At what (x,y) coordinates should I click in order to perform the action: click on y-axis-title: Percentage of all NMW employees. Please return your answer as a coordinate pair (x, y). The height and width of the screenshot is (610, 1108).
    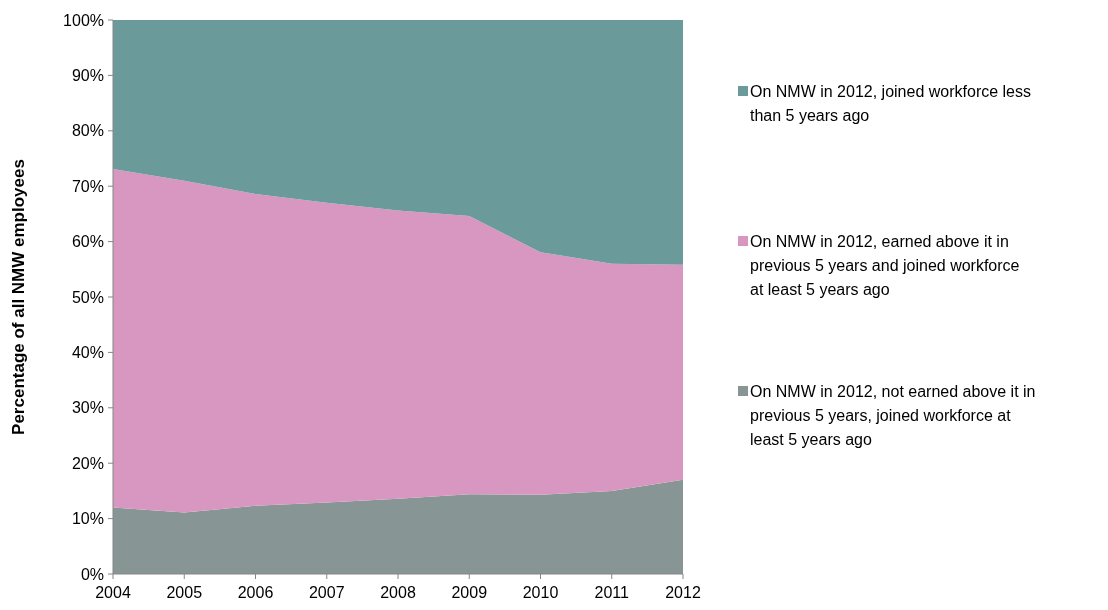
    Looking at the image, I should click on (18, 297).